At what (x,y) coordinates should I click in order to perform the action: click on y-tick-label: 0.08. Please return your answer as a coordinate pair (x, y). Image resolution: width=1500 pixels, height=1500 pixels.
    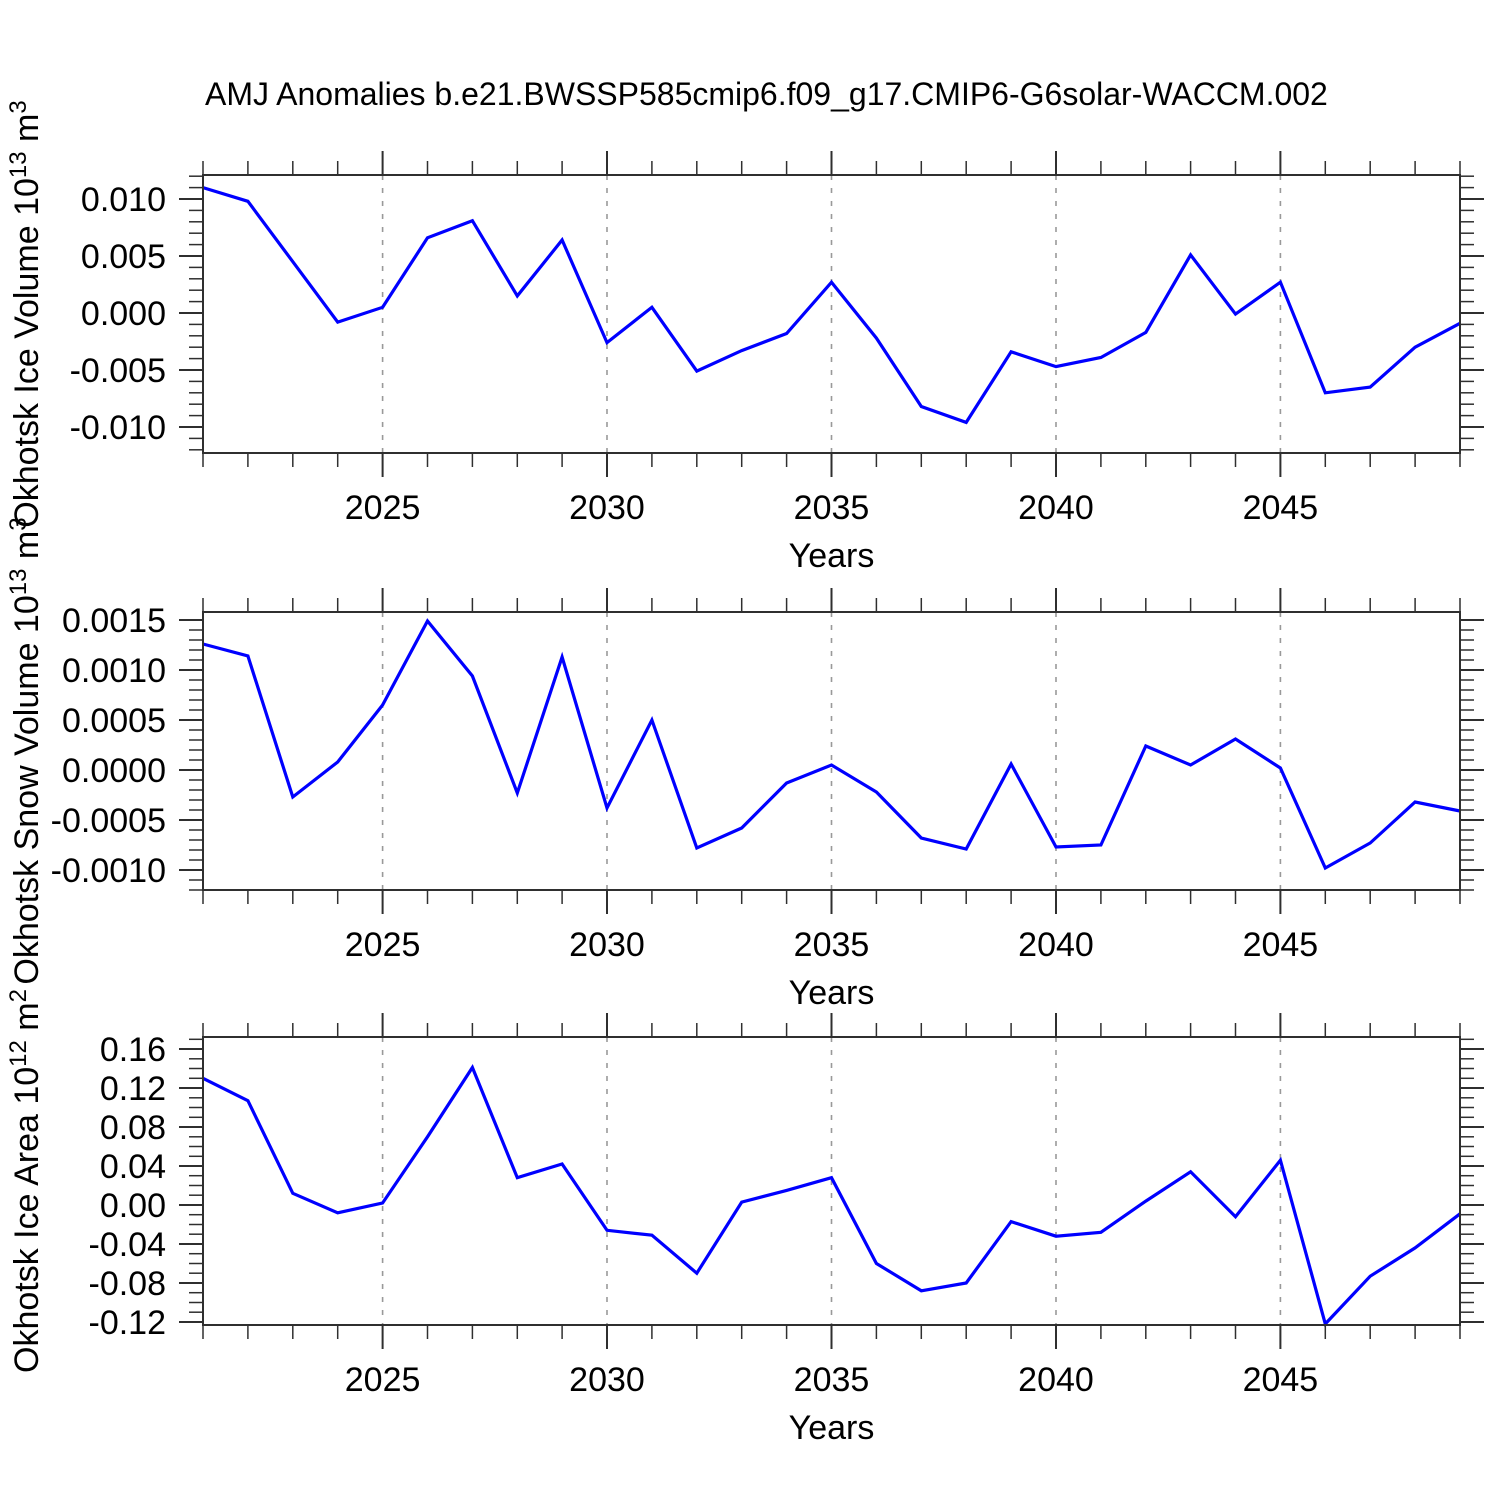
    Looking at the image, I should click on (133, 1128).